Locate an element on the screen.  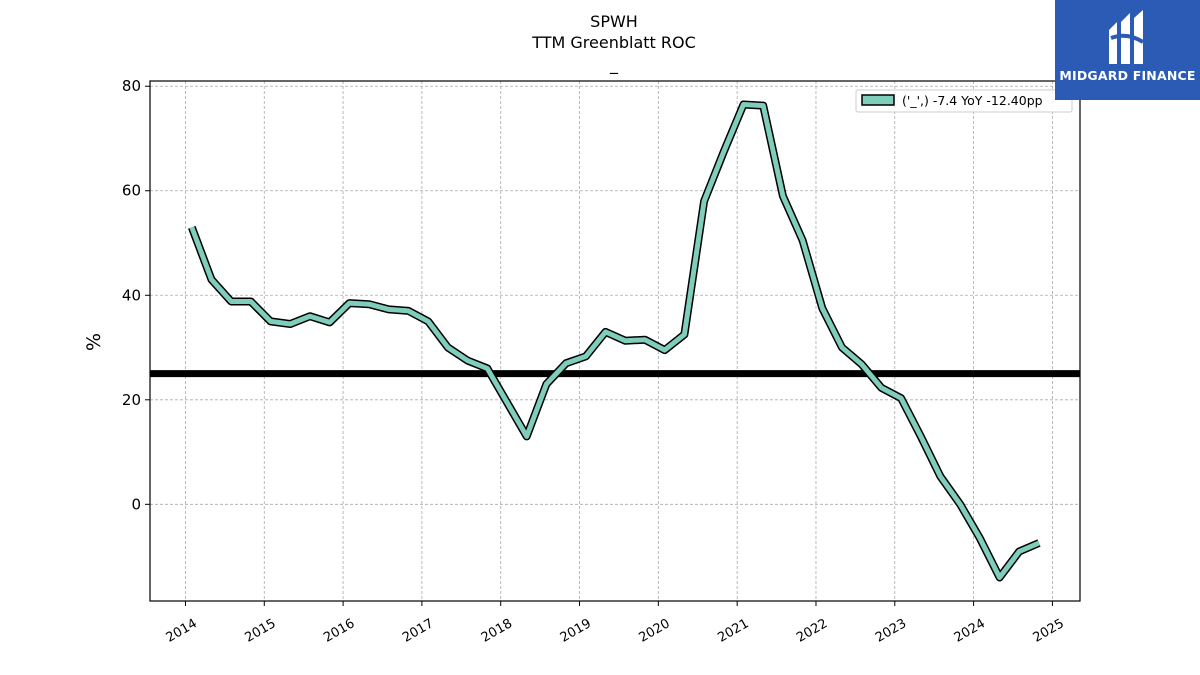
chart-subtitle-secondary: _ is located at coordinates (614, 65).